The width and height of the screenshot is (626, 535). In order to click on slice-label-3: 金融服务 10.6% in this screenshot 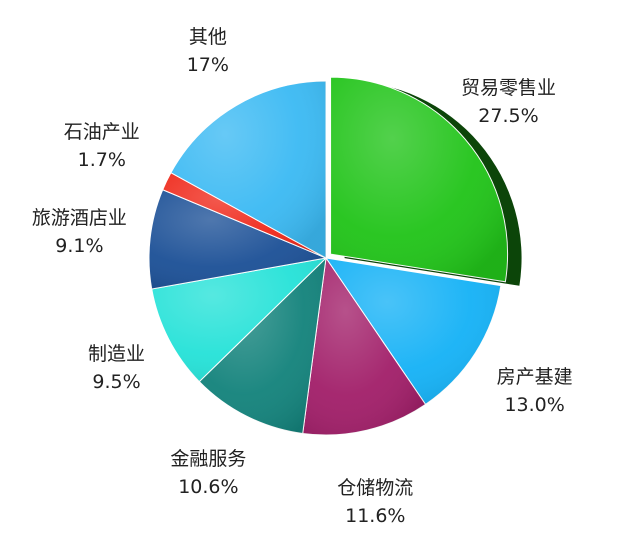, I will do `click(208, 473)`.